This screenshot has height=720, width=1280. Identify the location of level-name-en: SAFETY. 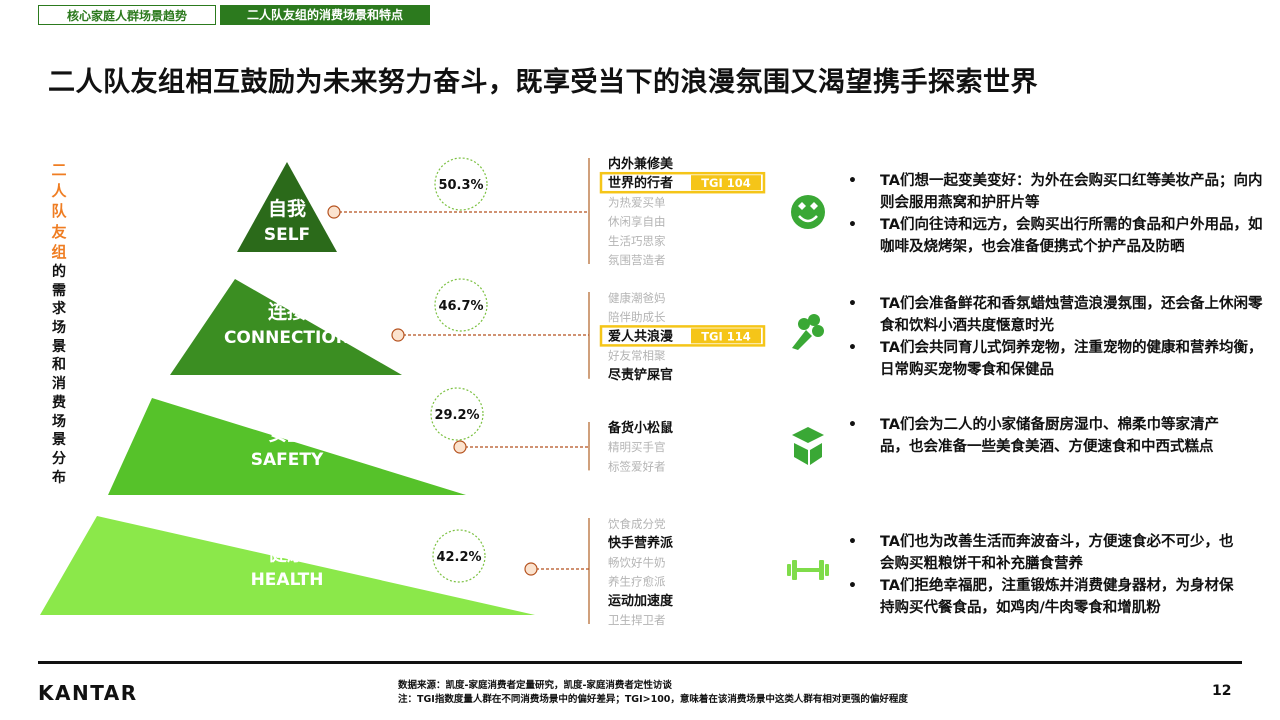
(287, 460).